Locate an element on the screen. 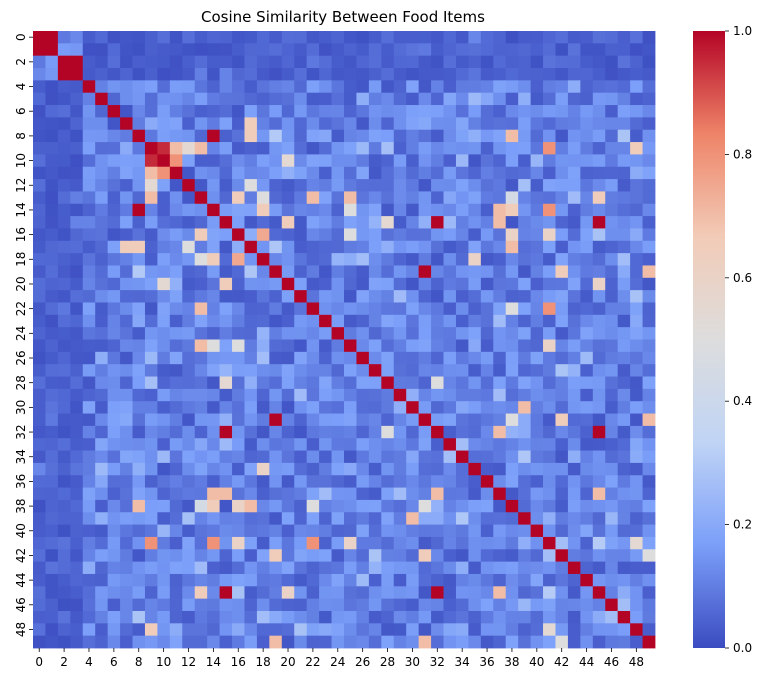 The height and width of the screenshot is (680, 765). y-tick-label: 38 is located at coordinates (21, 505).